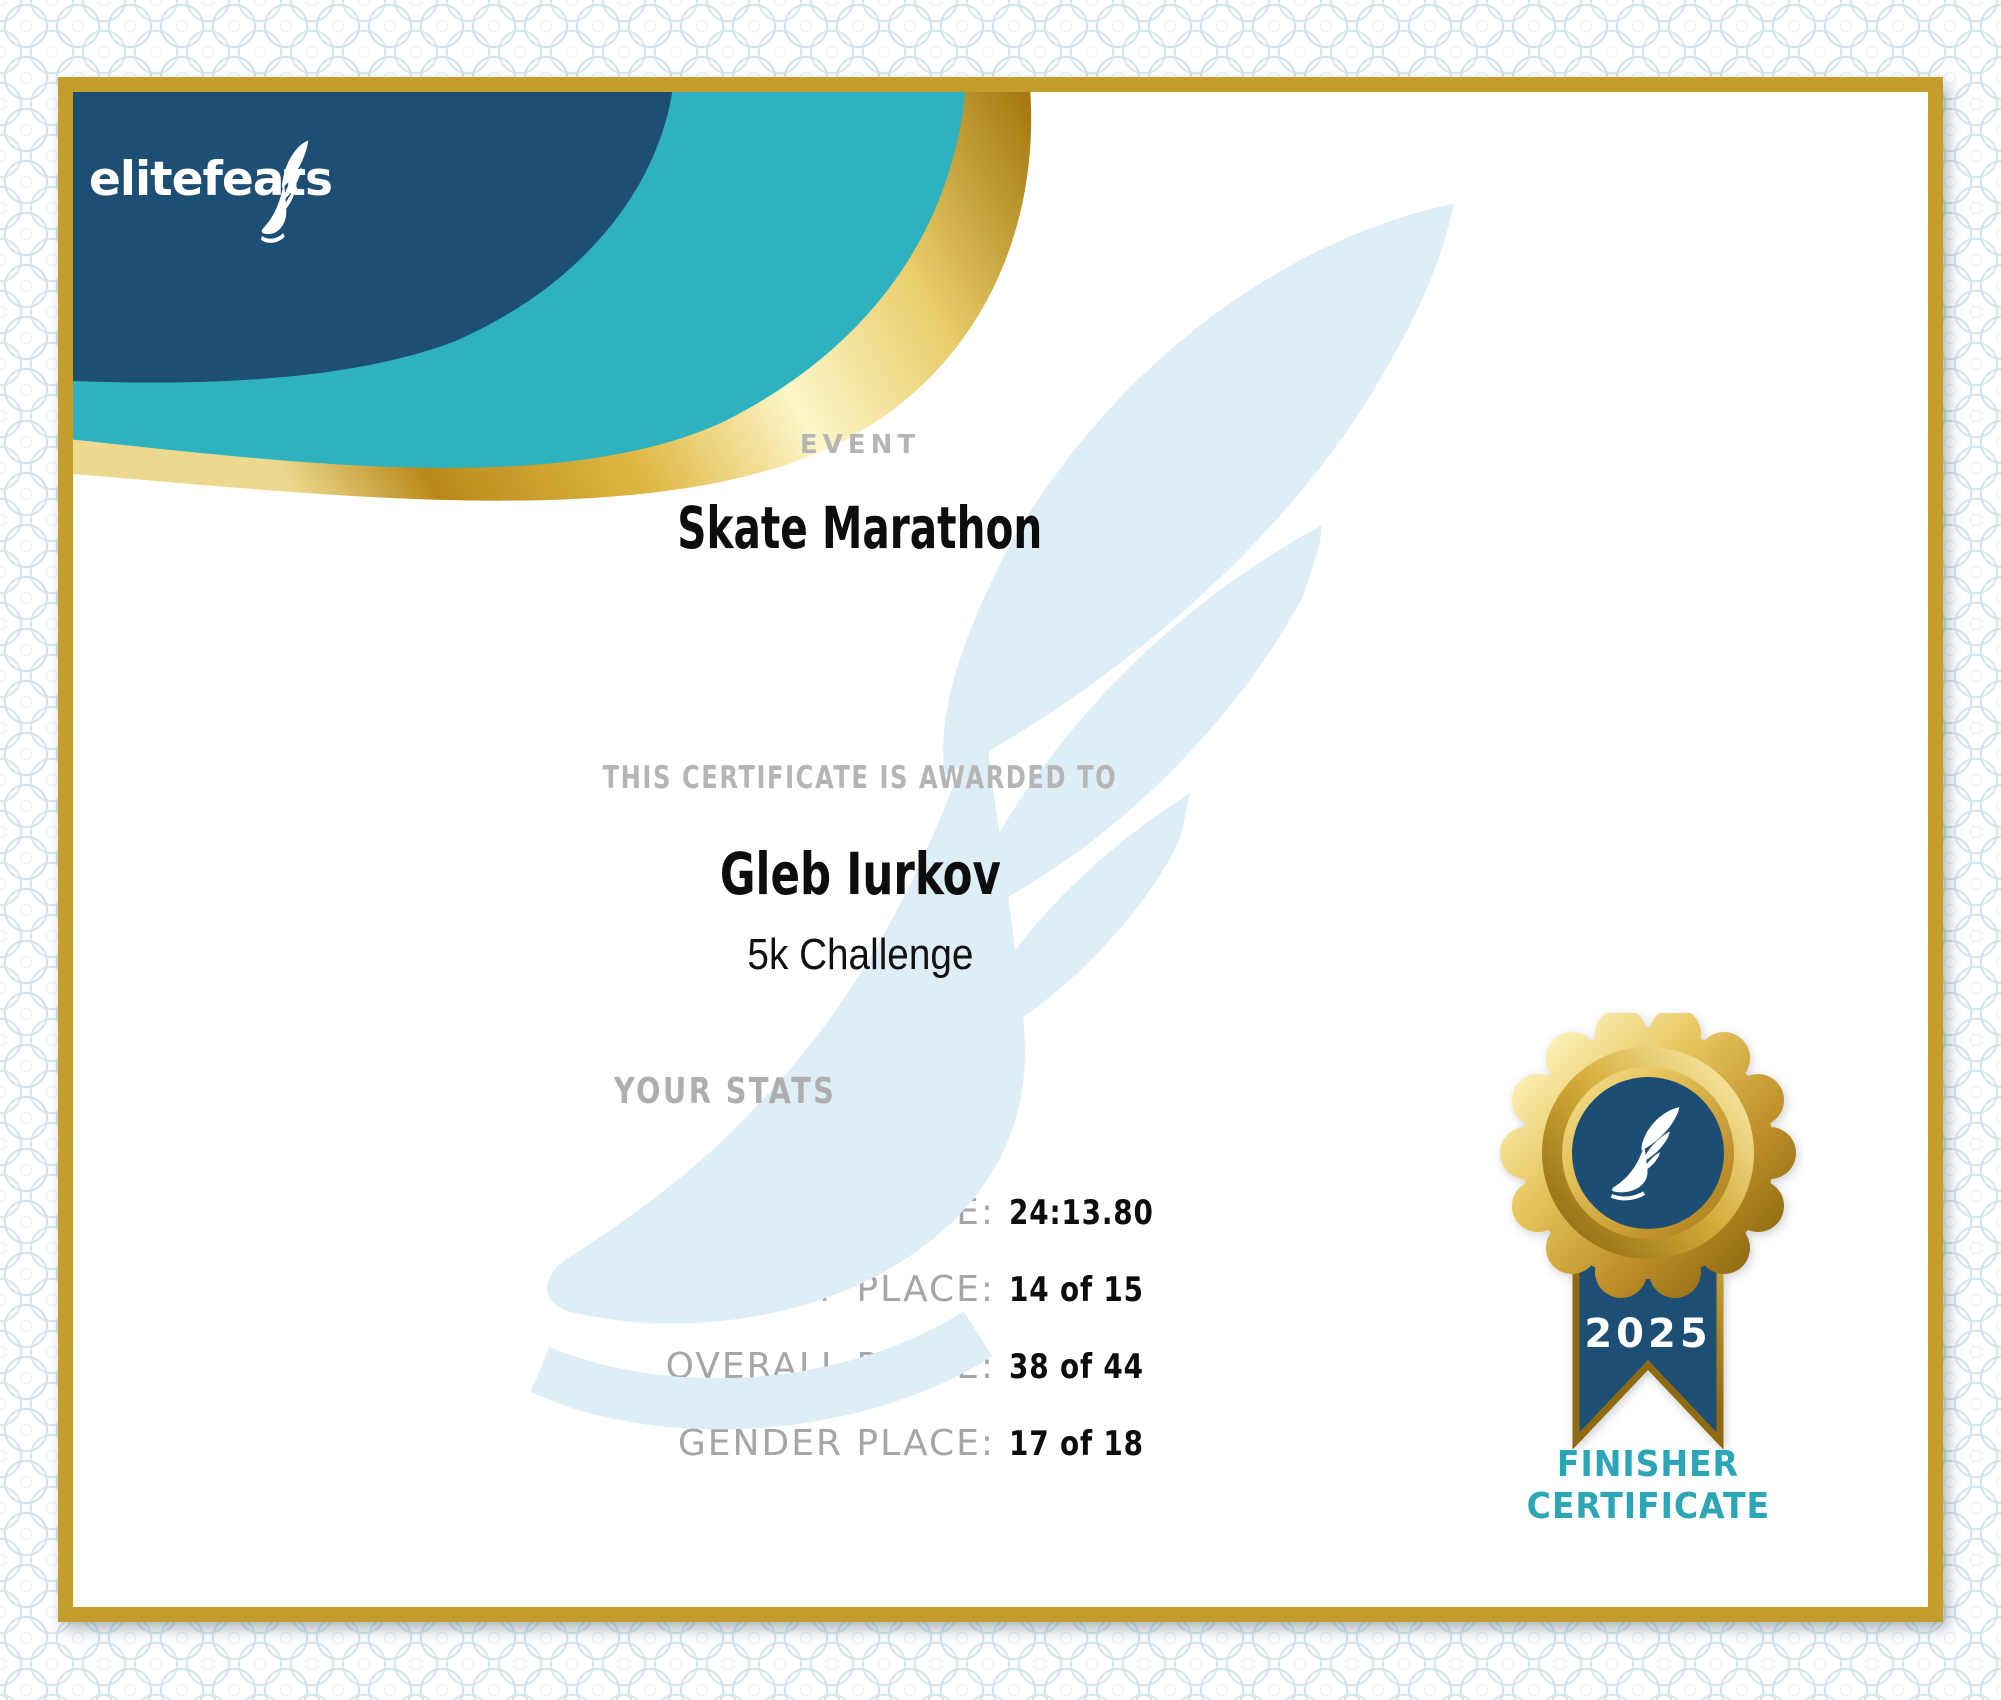 The image size is (2001, 1700). Describe the element at coordinates (284, 191) in the screenshot. I see `winged-foot-icon` at that location.